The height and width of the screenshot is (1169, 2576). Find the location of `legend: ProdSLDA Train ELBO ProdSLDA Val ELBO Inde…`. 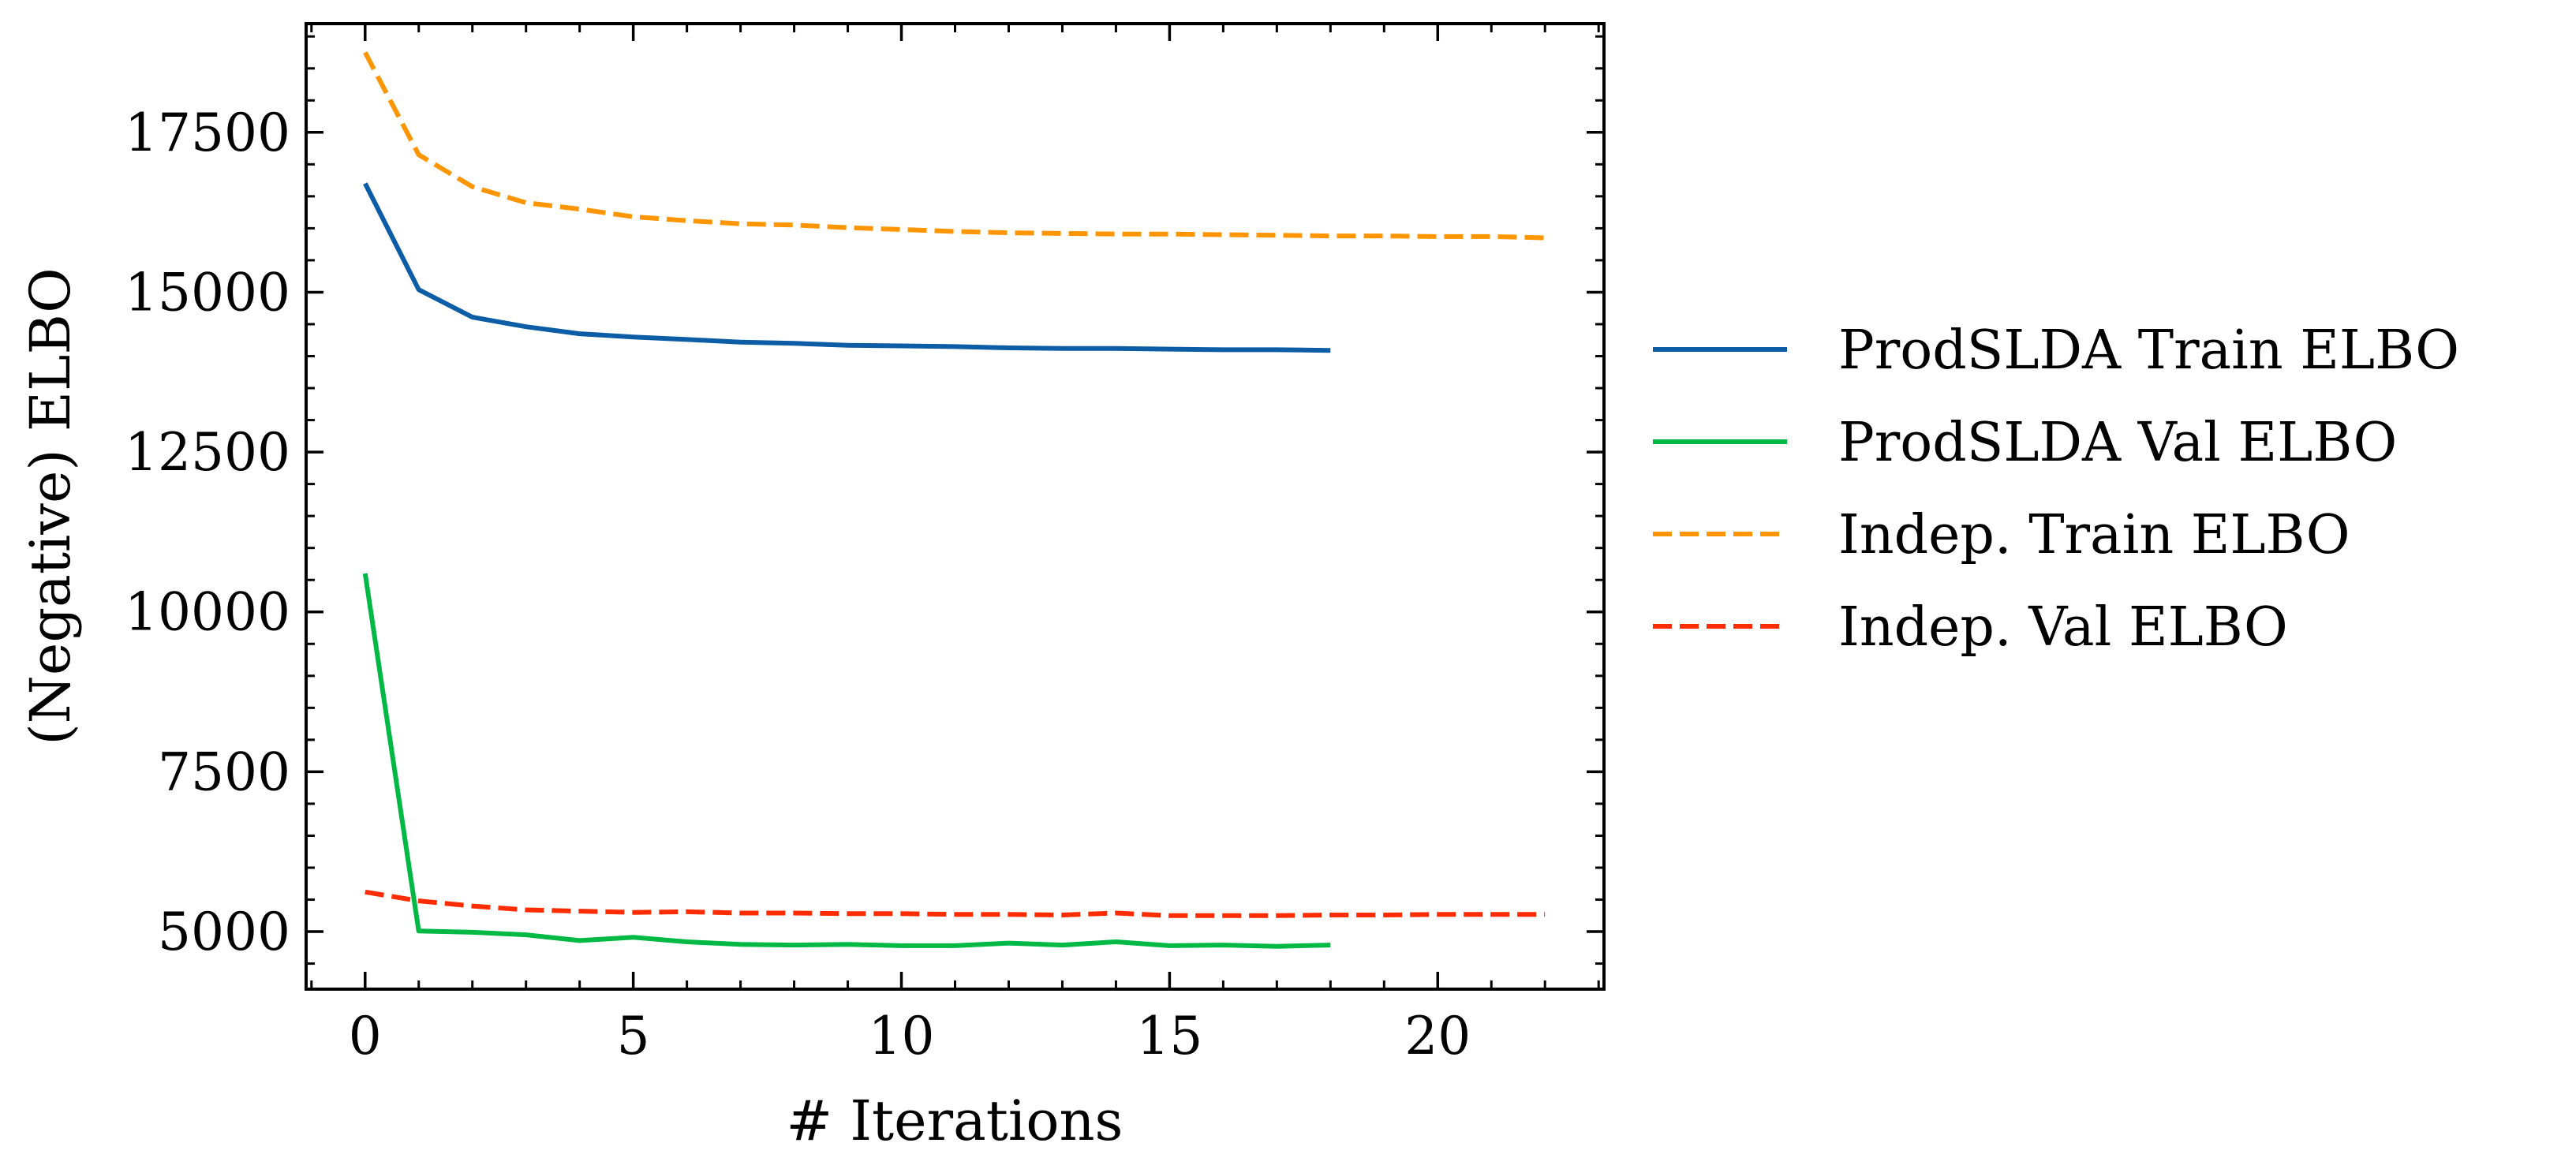

legend: ProdSLDA Train ELBO ProdSLDA Val ELBO Inde… is located at coordinates (2056, 489).